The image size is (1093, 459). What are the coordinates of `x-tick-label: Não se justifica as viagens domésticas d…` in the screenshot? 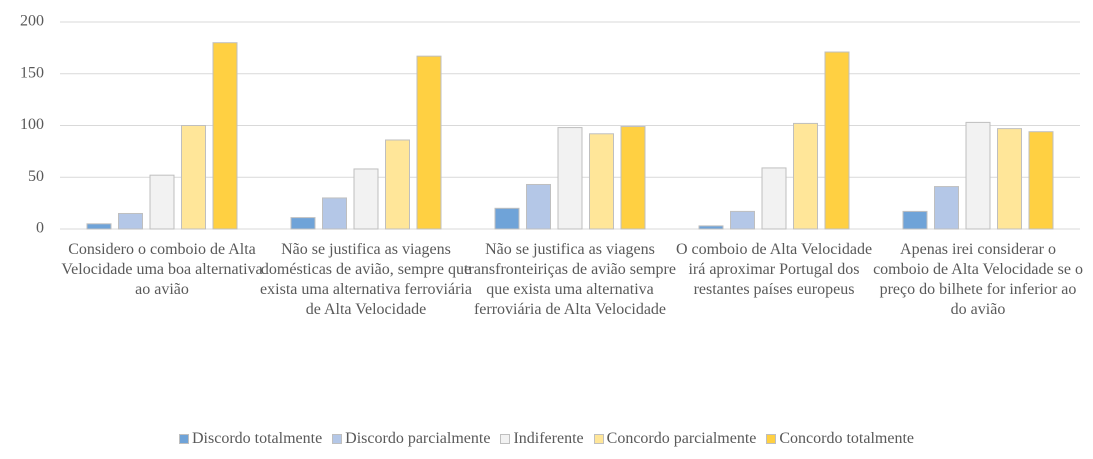 It's located at (366, 279).